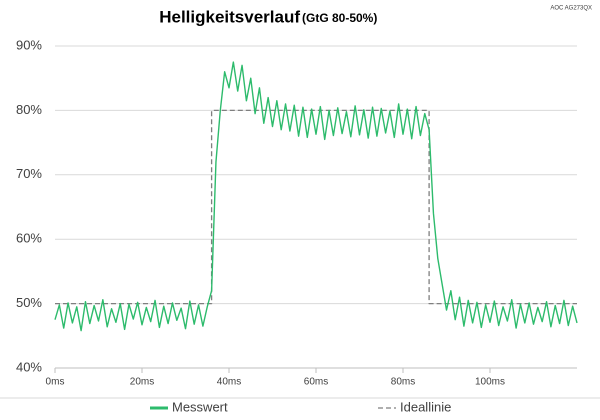 The width and height of the screenshot is (600, 420). What do you see at coordinates (29, 44) in the screenshot?
I see `y-tick-label: 90%` at bounding box center [29, 44].